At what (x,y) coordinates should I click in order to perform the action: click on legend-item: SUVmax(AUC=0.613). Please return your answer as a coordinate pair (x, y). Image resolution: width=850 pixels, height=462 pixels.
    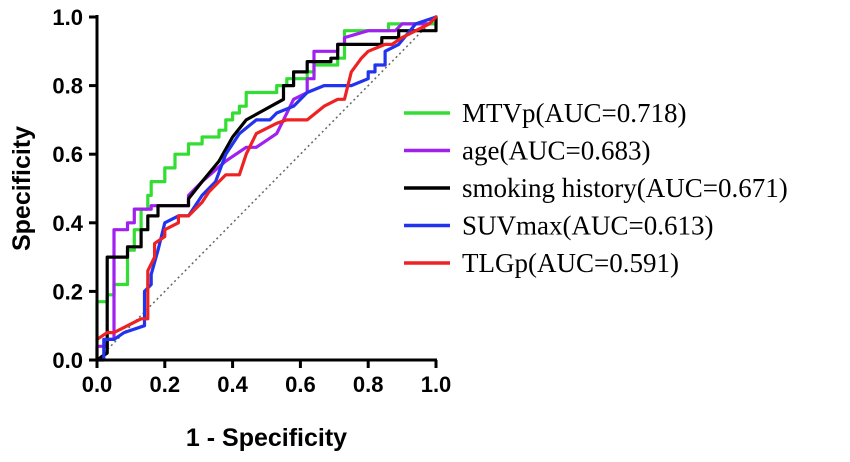
    Looking at the image, I should click on (558, 226).